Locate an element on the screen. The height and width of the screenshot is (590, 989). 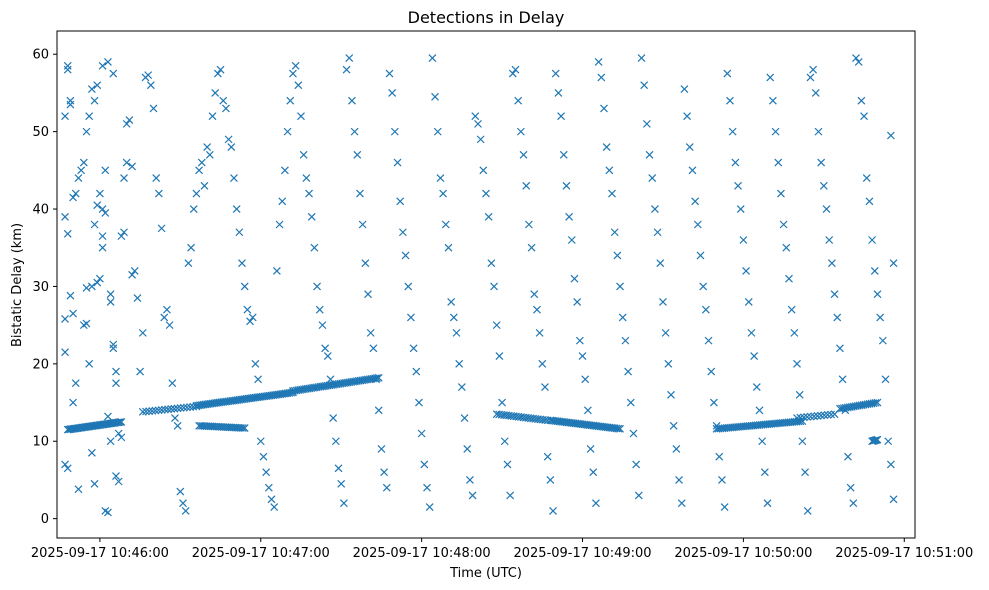
y-axis-label: Bistatic Delay (km) is located at coordinates (17, 285).